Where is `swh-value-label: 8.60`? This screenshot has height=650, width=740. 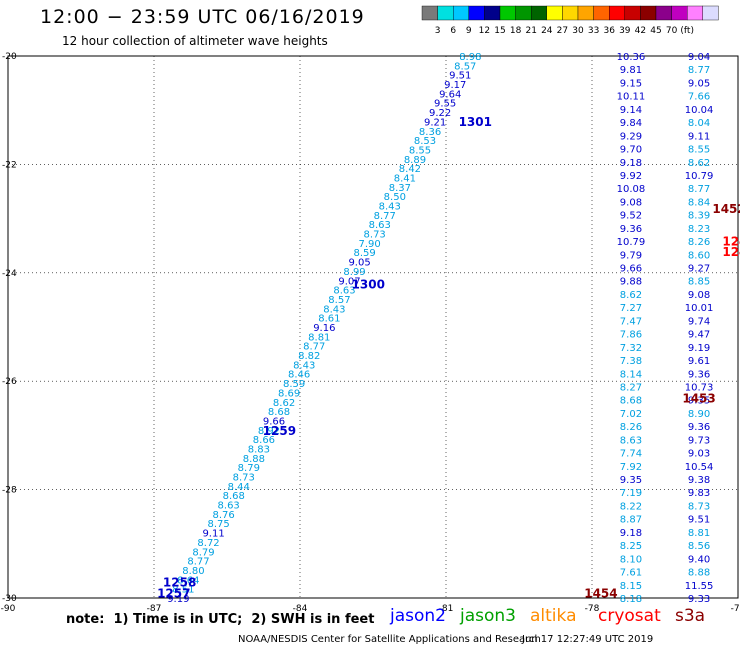 swh-value-label: 8.60 is located at coordinates (699, 255).